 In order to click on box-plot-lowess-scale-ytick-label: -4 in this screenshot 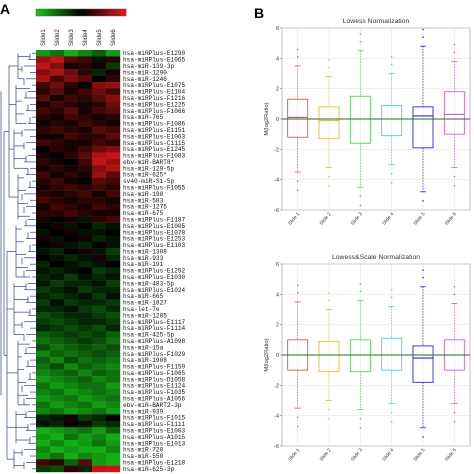, I will do `click(276, 417)`.